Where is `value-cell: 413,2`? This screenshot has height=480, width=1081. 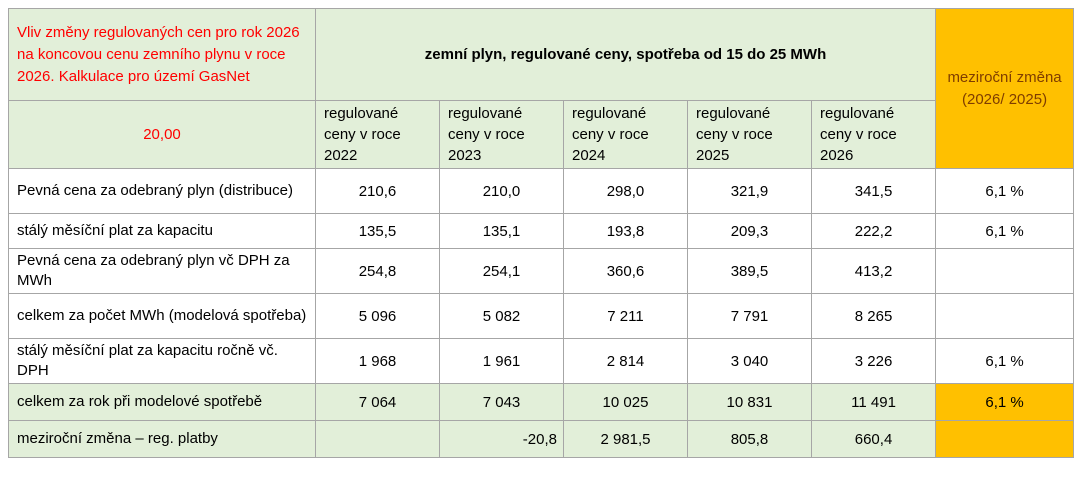 value-cell: 413,2 is located at coordinates (873, 271).